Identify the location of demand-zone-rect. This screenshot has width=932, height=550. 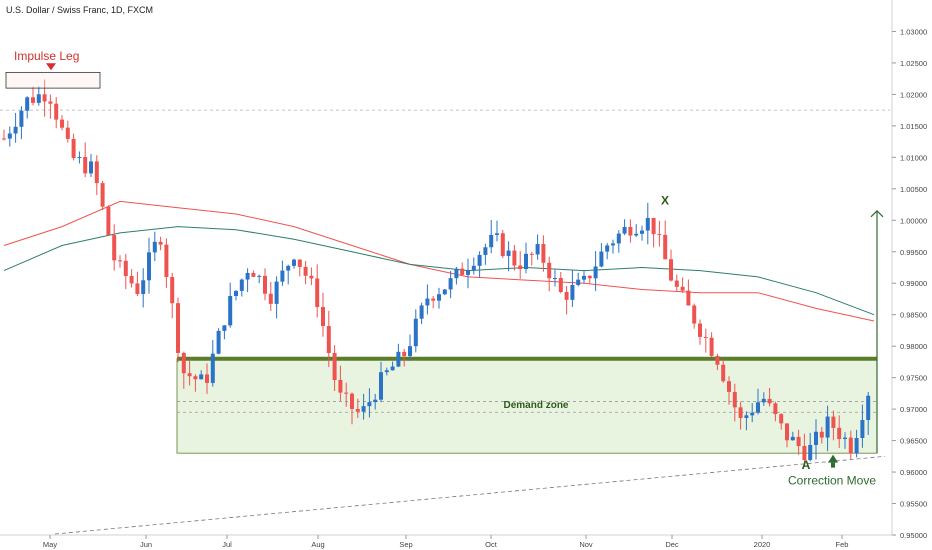
(527, 406).